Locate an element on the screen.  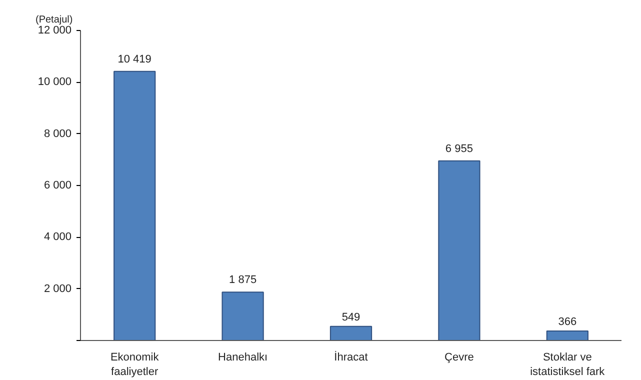
data-label: 366 is located at coordinates (567, 322).